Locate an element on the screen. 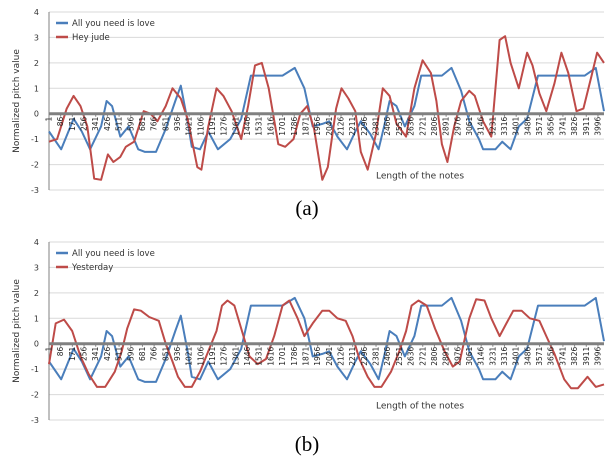 This screenshot has height=466, width=614. chart-a-x-tick-label: 596 is located at coordinates (130, 123).